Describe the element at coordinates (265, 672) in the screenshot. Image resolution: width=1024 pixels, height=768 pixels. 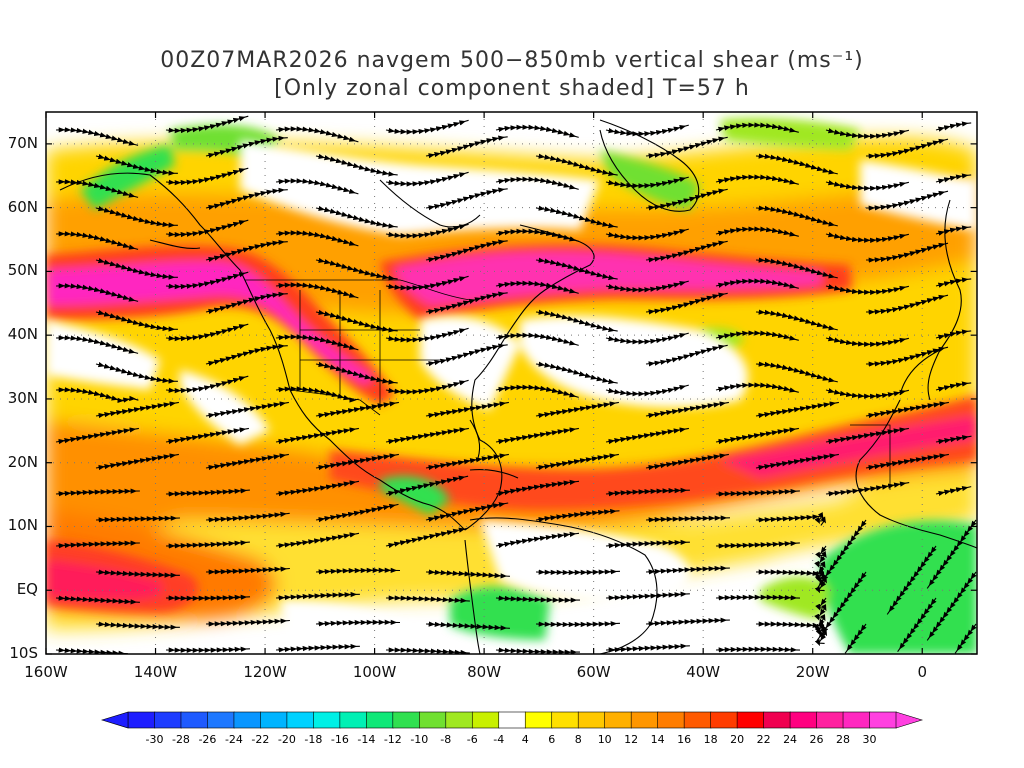
I see `lon-tick-label: 120W` at that location.